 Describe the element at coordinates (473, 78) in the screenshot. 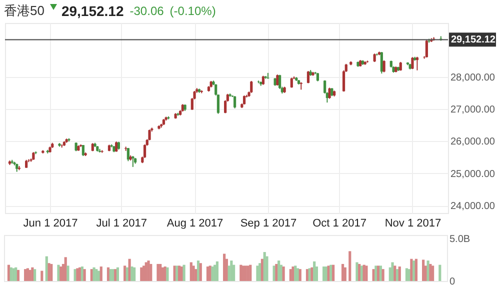

I see `y-tick-label: 28,000.00` at that location.